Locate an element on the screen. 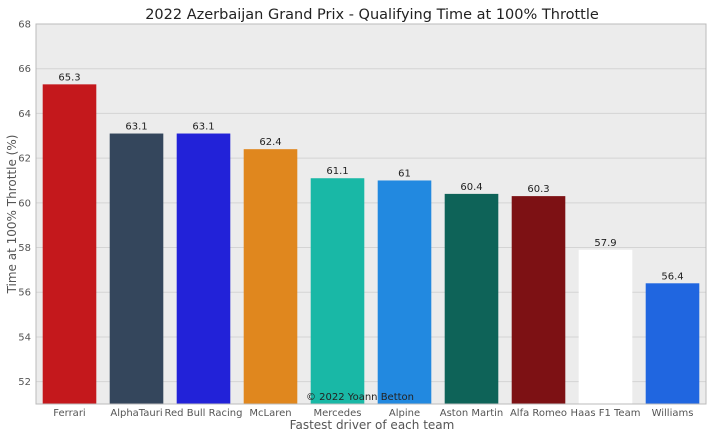 The width and height of the screenshot is (712, 438). x-tick-label: Ferrari is located at coordinates (69, 413).